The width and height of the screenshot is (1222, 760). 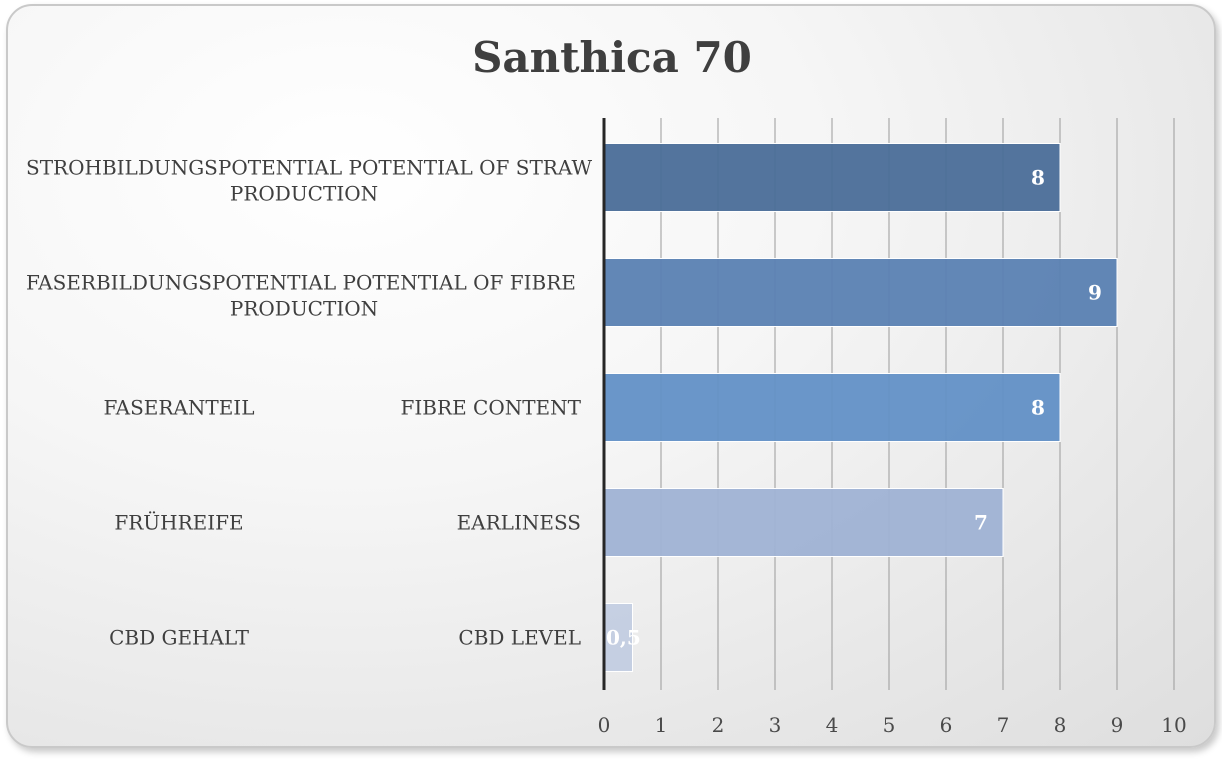 What do you see at coordinates (1003, 725) in the screenshot?
I see `x-tick-label: 7` at bounding box center [1003, 725].